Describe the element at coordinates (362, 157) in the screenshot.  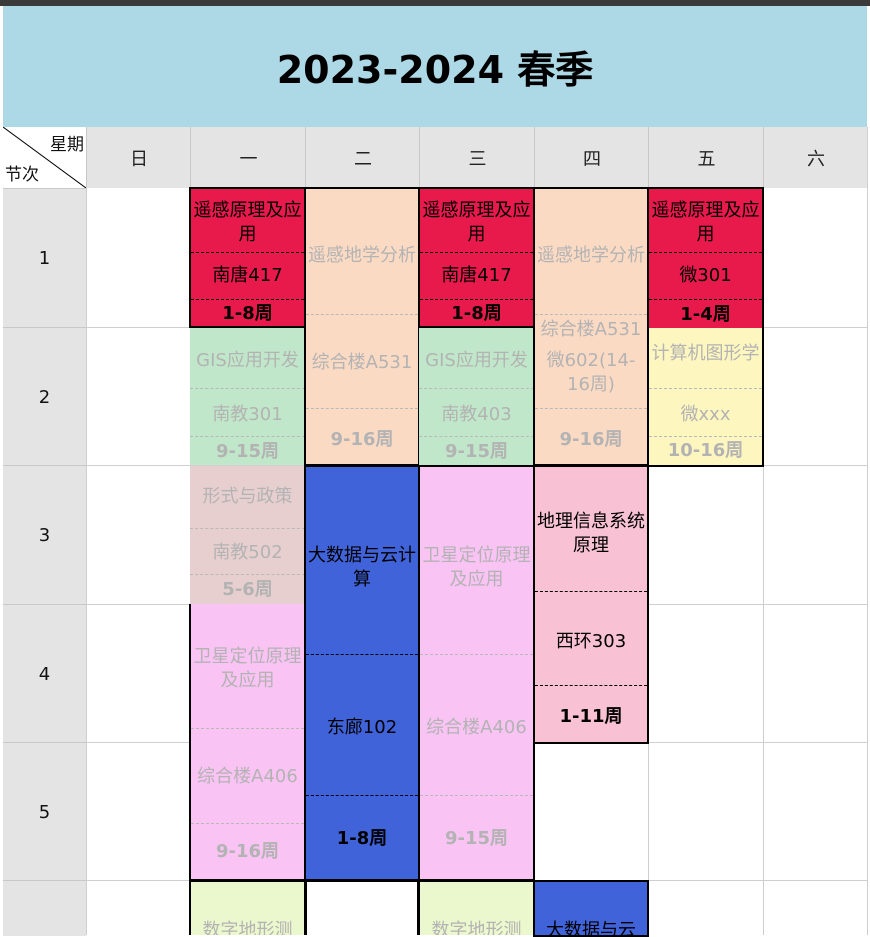
I see `day-header-tue: 二` at that location.